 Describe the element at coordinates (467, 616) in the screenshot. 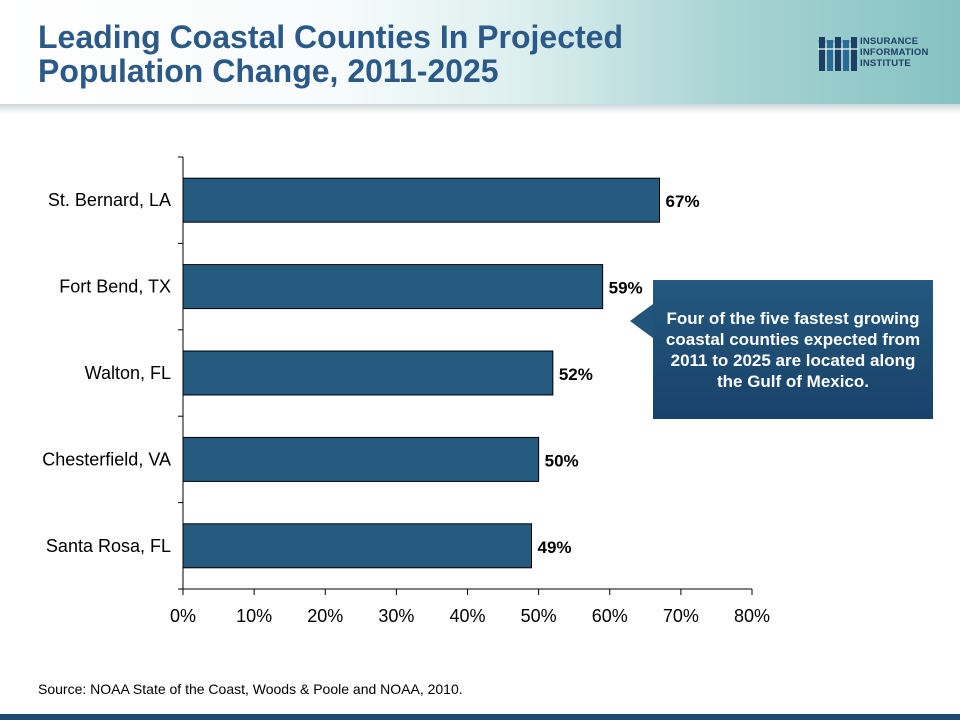

I see `x-tick-label: 40%` at that location.